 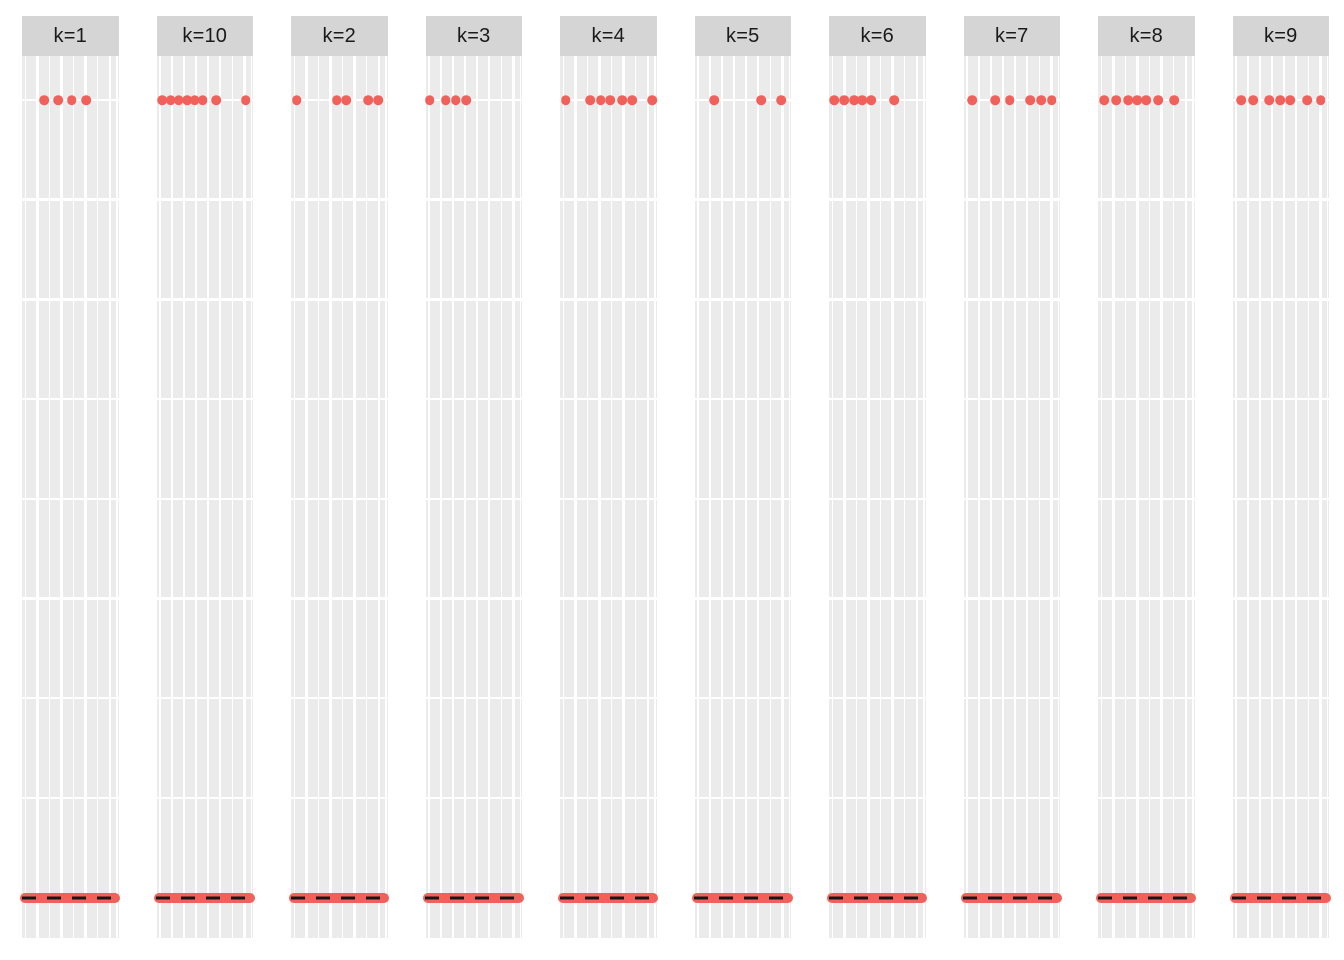 I want to click on facet-strip-label: k=6, so click(x=877, y=35).